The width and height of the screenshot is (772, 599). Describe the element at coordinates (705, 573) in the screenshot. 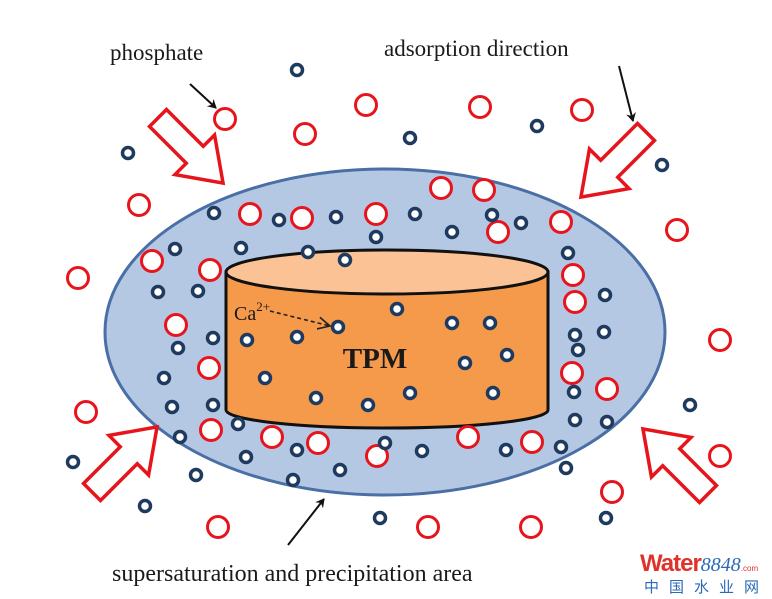

I see `watermark-logo: Water8848.com 中国水业网` at that location.